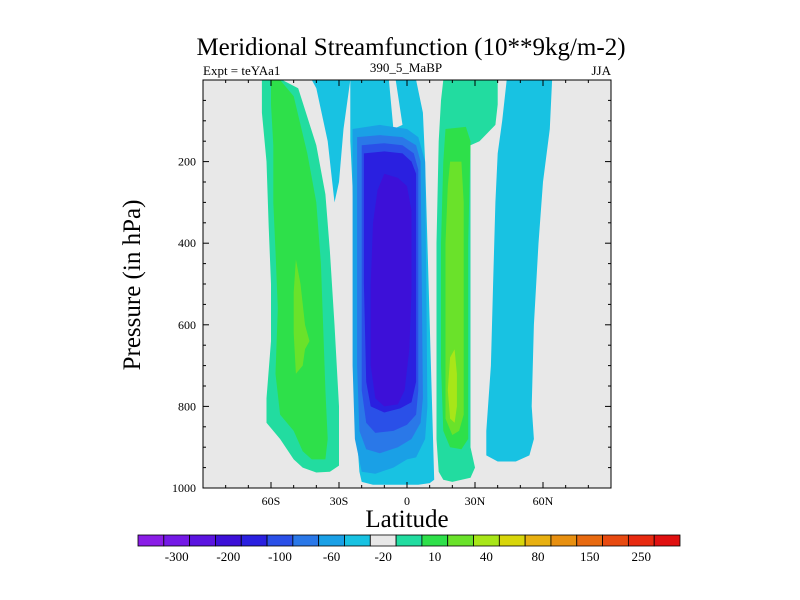 This screenshot has height=600, width=800. I want to click on y-tick-label: 200, so click(187, 162).